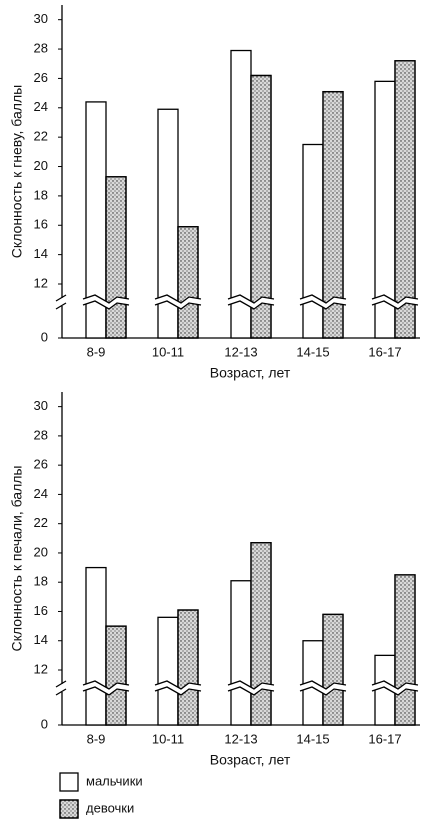 This screenshot has width=435, height=822. I want to click on legend-label: девочки, so click(110, 807).